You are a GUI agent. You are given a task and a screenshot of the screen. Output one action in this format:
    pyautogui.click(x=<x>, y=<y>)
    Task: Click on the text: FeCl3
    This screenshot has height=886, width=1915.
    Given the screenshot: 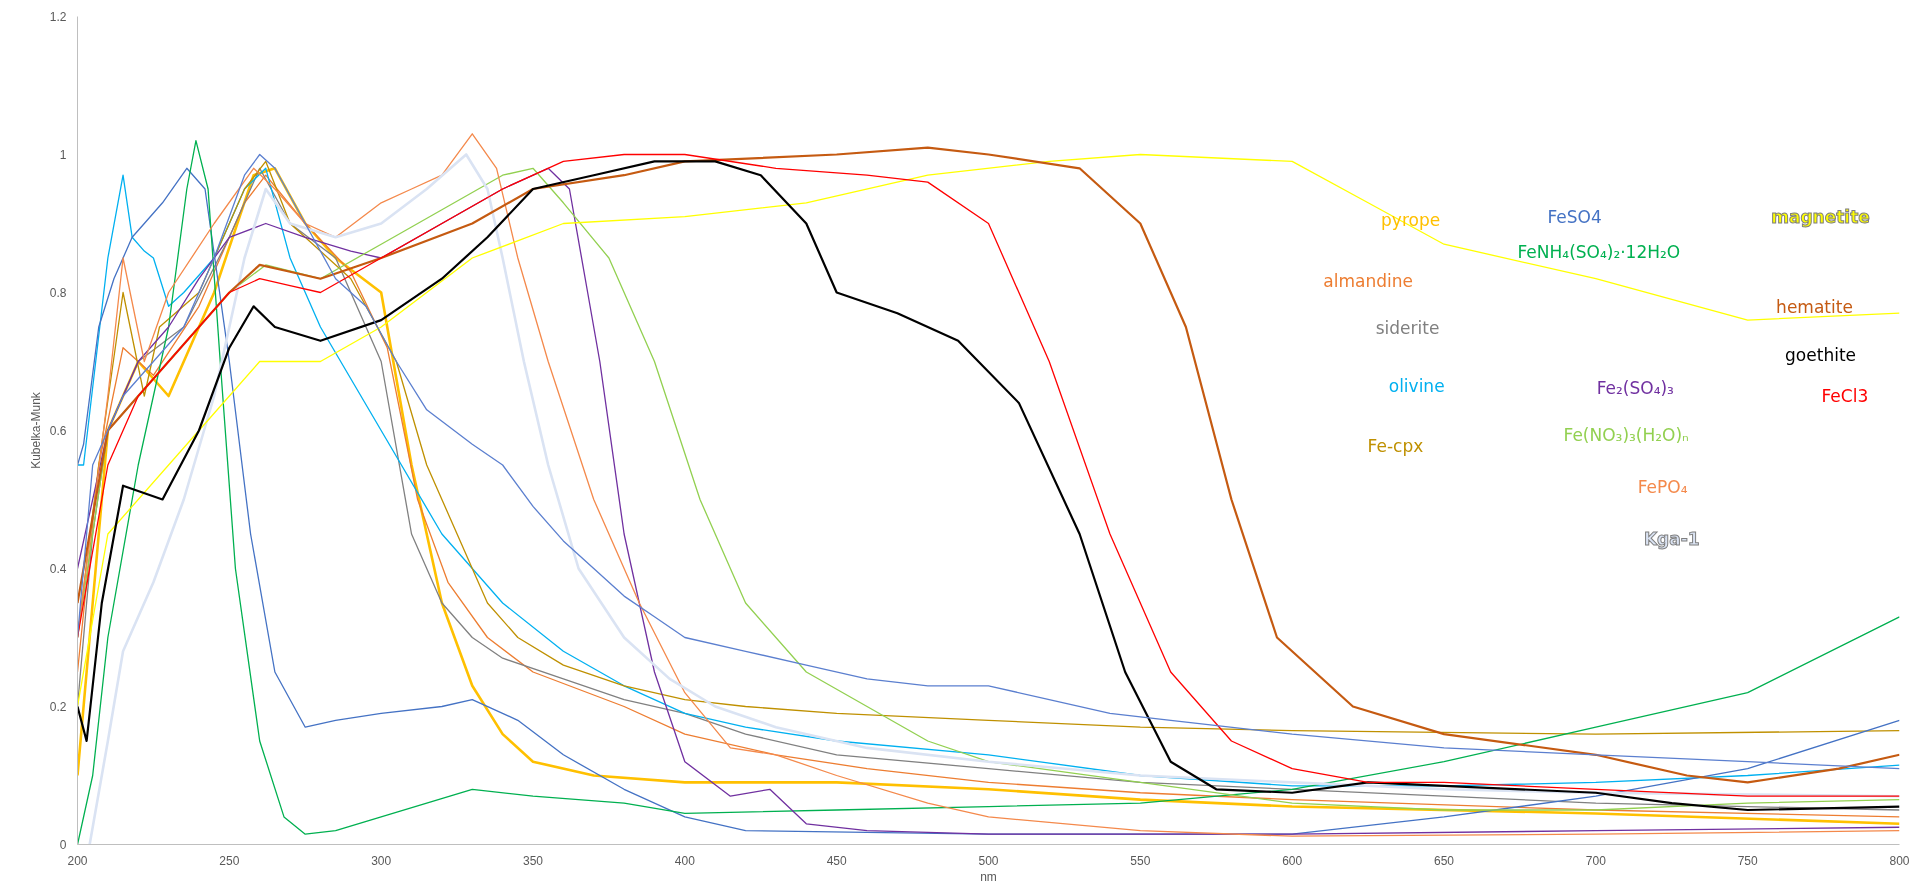 What is the action you would take?
    pyautogui.click(x=1845, y=396)
    